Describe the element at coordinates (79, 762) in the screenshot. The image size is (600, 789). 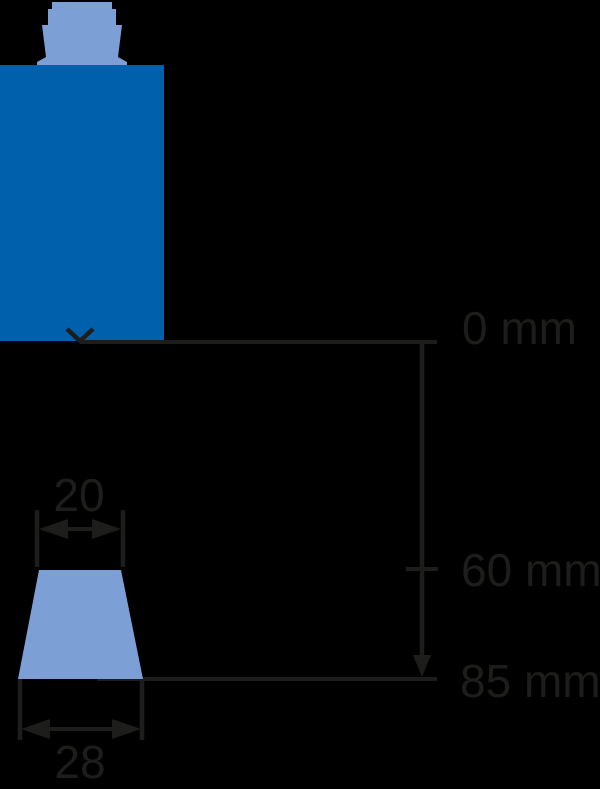
I see `label-target-bottom-width: 28` at that location.